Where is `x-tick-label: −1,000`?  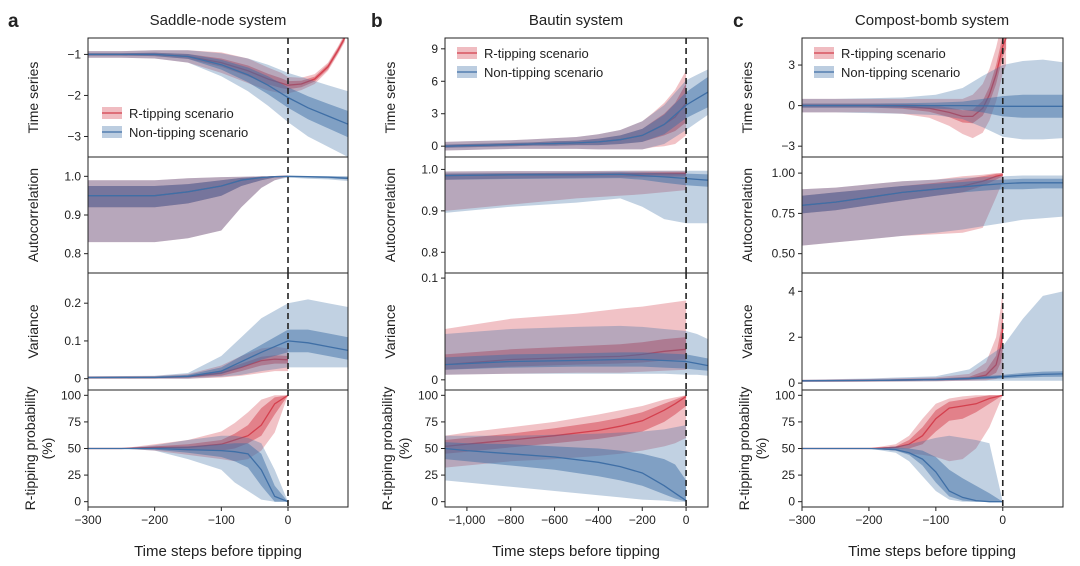
x-tick-label: −1,000 is located at coordinates (466, 520).